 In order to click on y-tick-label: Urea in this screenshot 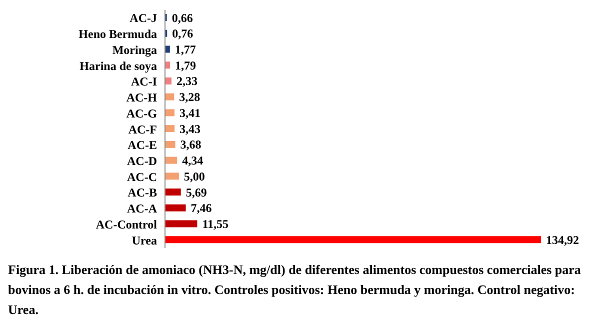, I will do `click(144, 240)`.